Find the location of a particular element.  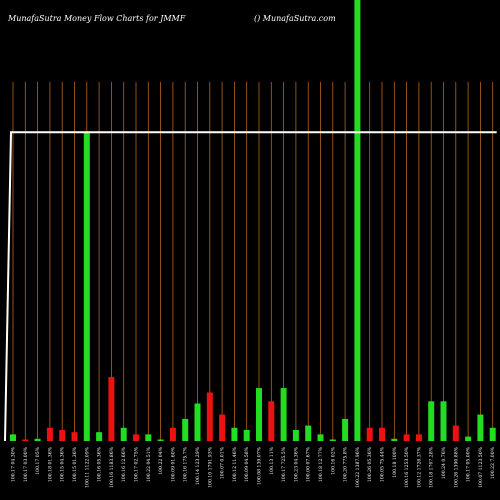

x-tick-label: 100.07 0.01% is located at coordinates (223, 462).